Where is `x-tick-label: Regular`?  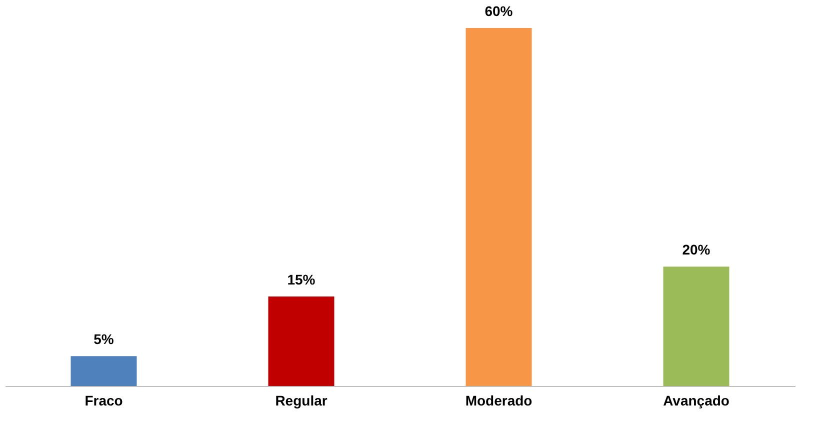 x-tick-label: Regular is located at coordinates (301, 400).